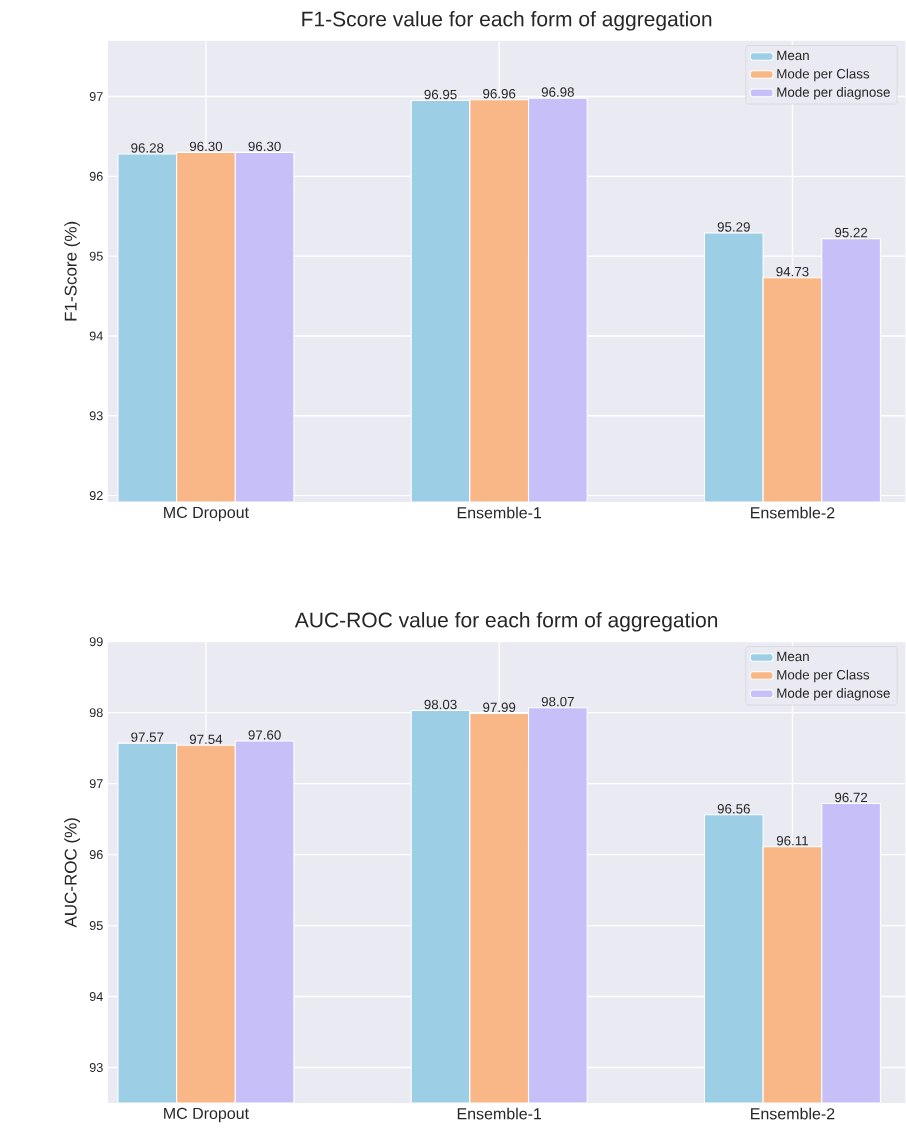 The image size is (906, 1142). I want to click on data-label: 97.60, so click(264, 735).